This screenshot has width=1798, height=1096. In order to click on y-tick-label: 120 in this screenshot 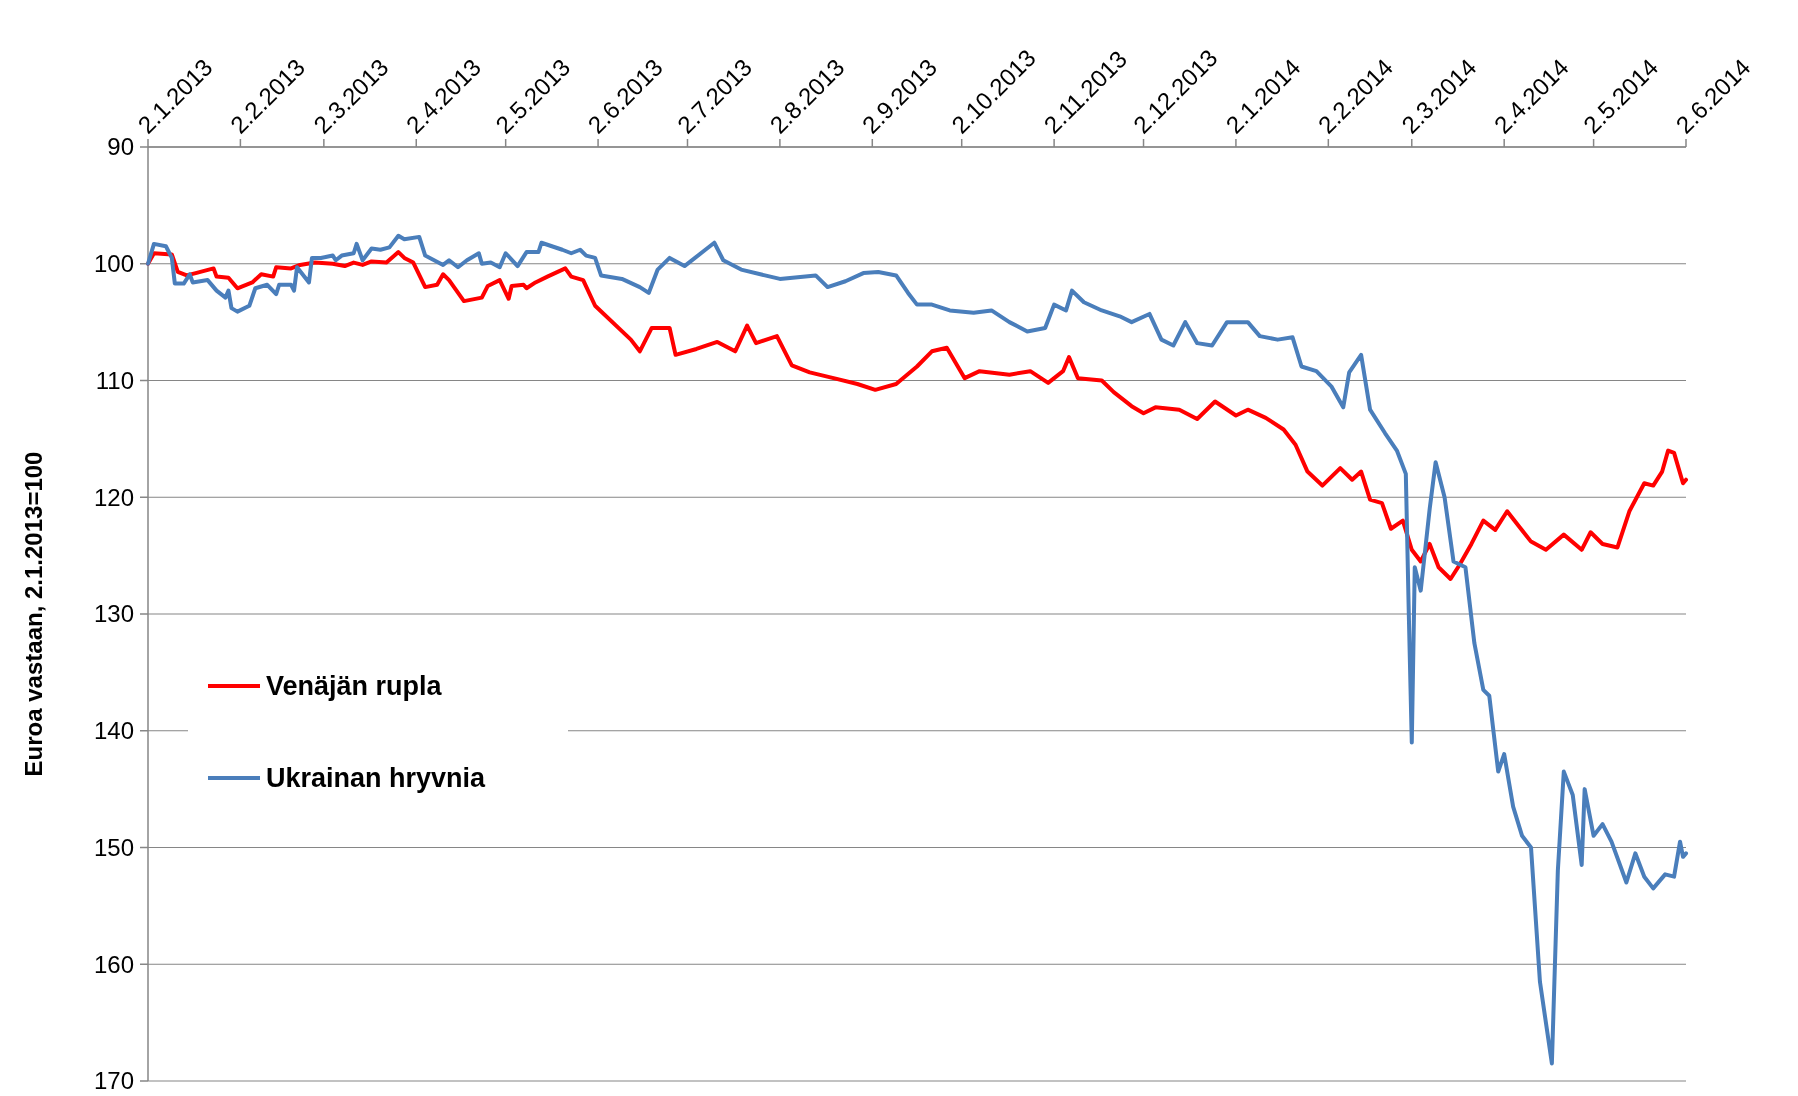, I will do `click(113, 497)`.